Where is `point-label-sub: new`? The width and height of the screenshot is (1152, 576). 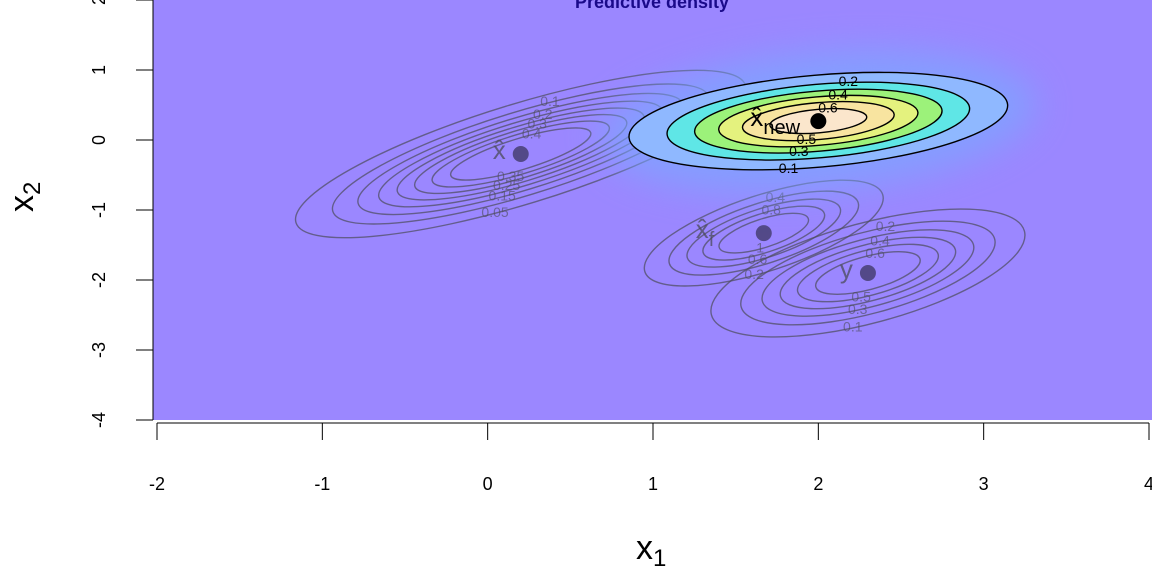 point-label-sub: new is located at coordinates (781, 128).